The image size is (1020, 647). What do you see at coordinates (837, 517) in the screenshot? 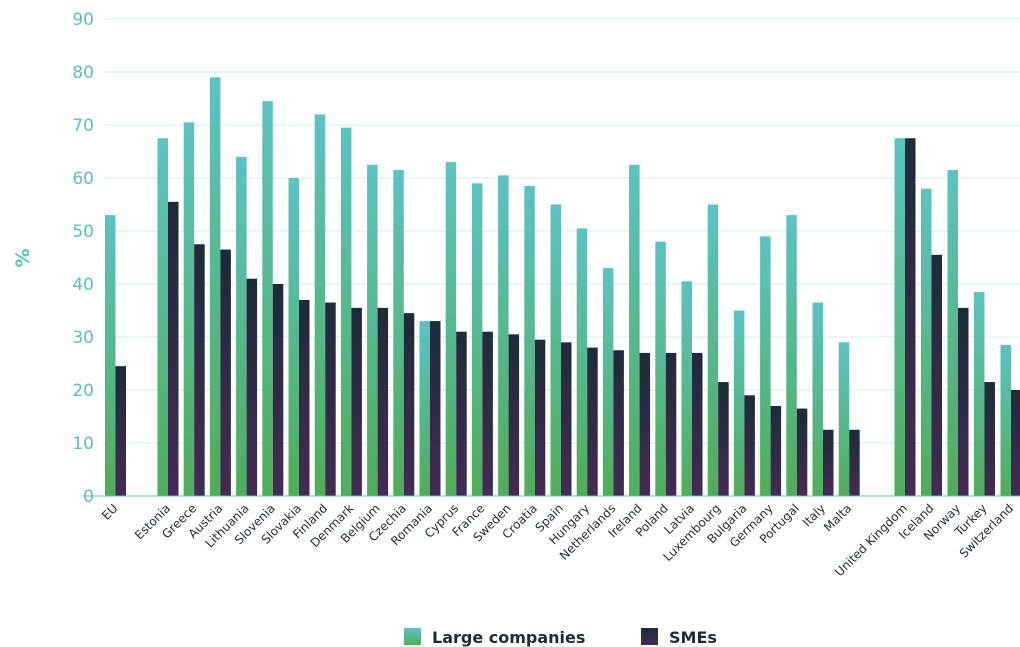
I see `x-tick-label: Malta` at bounding box center [837, 517].